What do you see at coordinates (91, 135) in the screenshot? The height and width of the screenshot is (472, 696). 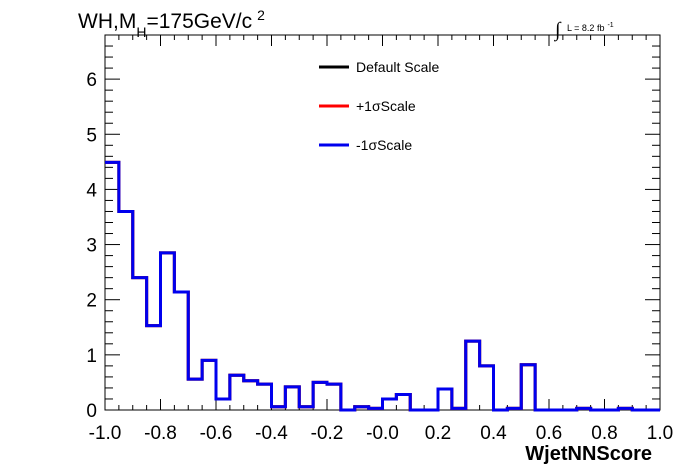 I see `y-tick-label: 5` at bounding box center [91, 135].